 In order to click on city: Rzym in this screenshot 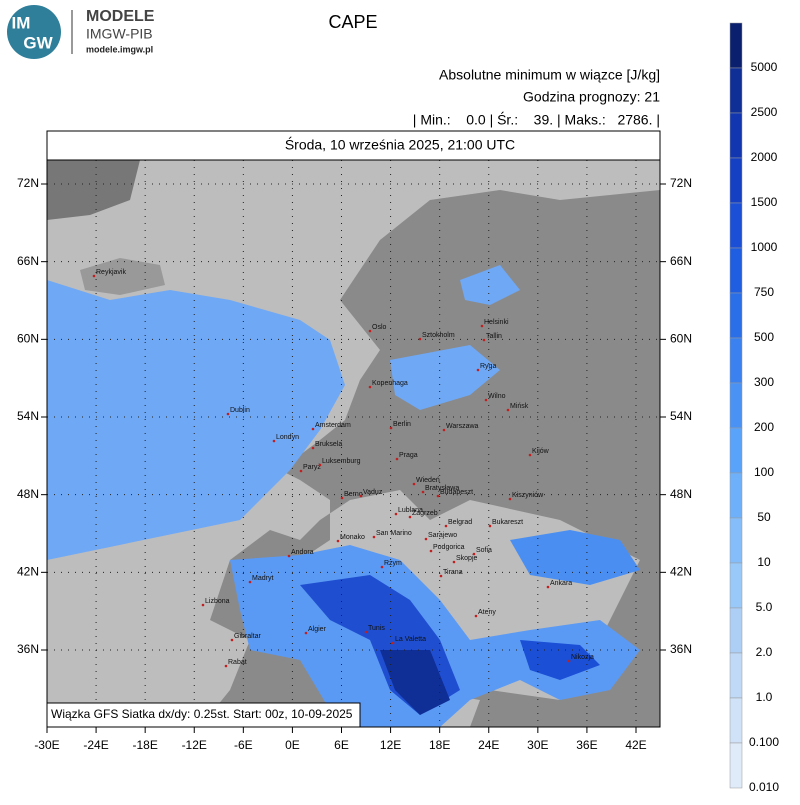, I will do `click(393, 563)`.